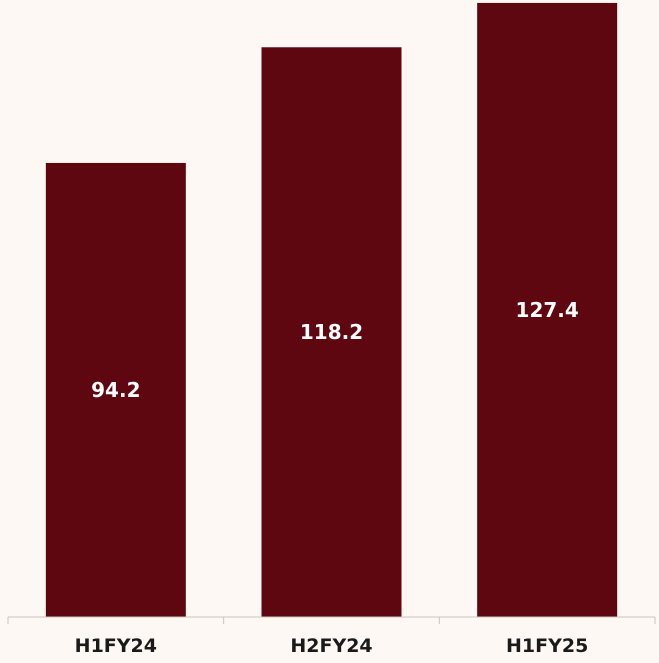 This screenshot has width=659, height=663. Describe the element at coordinates (335, 350) in the screenshot. I see `data-labels: 94.2 118.2 127.4` at that location.